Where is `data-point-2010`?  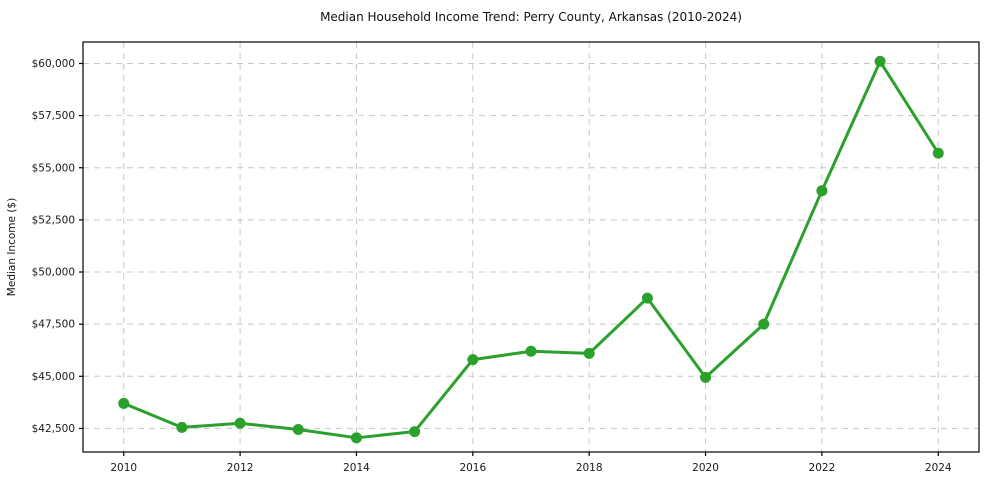
data-point-2010 is located at coordinates (124, 403).